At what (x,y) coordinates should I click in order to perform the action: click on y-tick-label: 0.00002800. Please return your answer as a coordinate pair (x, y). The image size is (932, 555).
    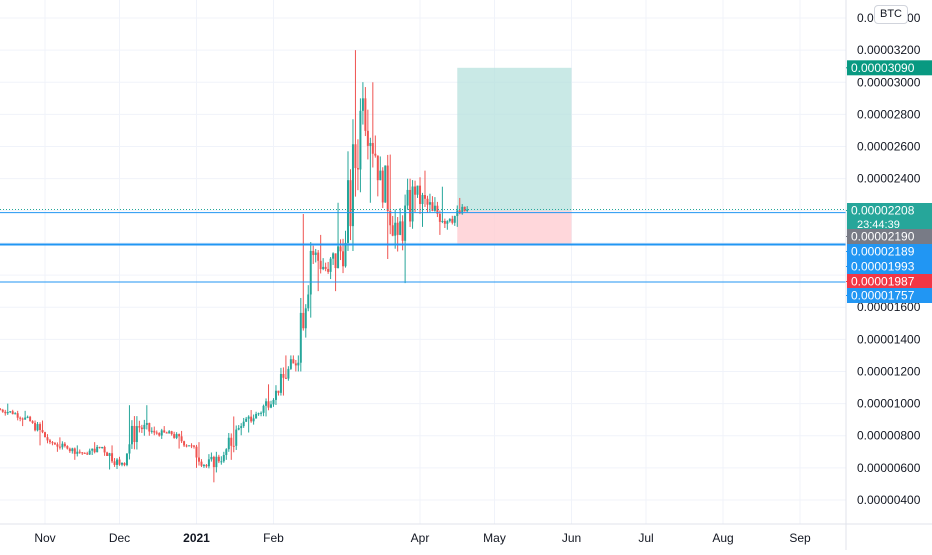
    Looking at the image, I should click on (889, 114).